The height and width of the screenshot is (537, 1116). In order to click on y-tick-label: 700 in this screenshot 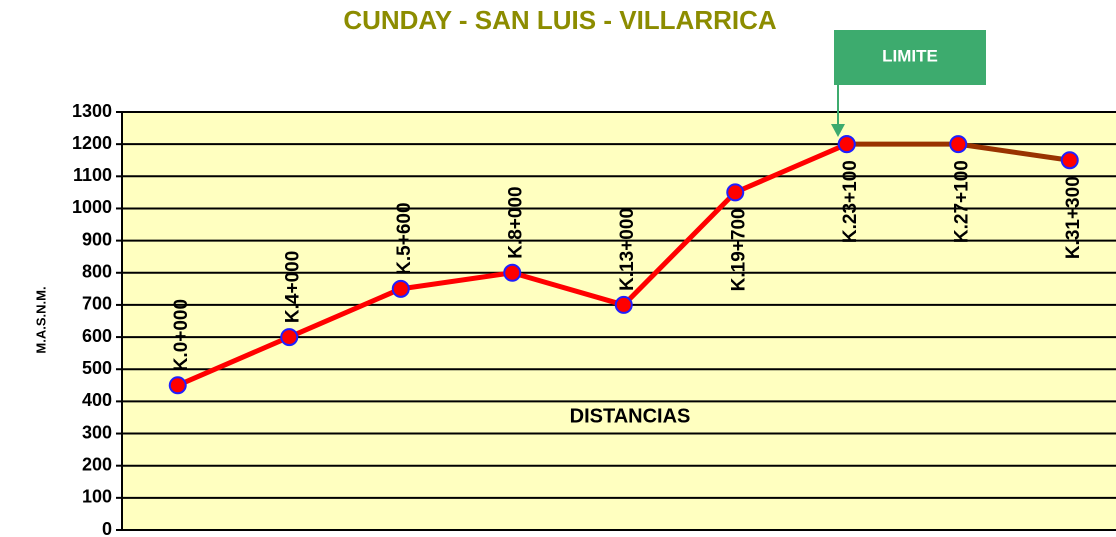, I will do `click(97, 304)`.